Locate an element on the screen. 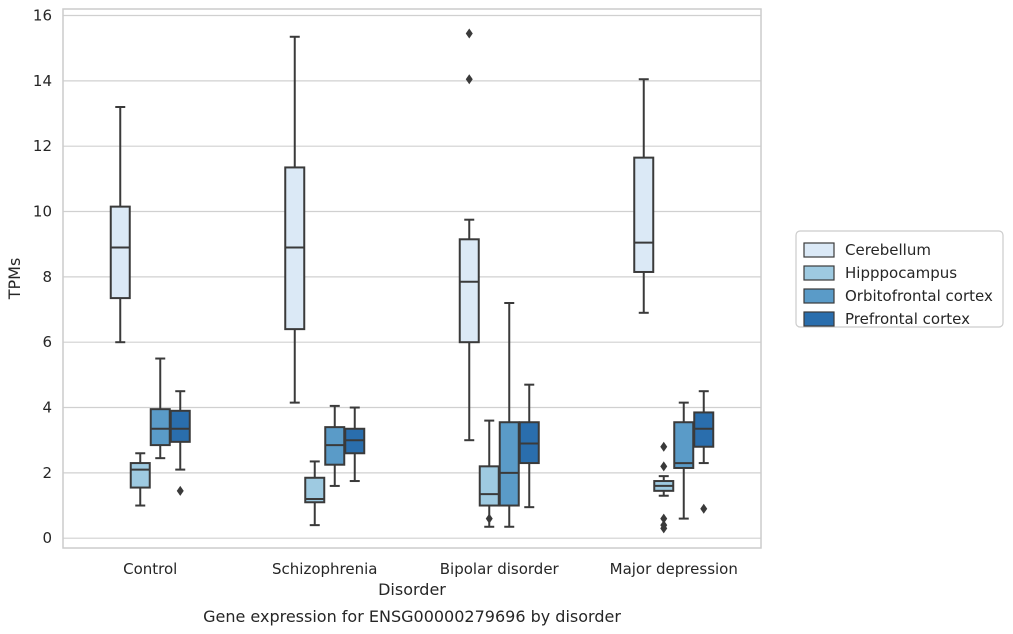 Image resolution: width=1013 pixels, height=634 pixels. y-tick-label: 0 is located at coordinates (47, 538).